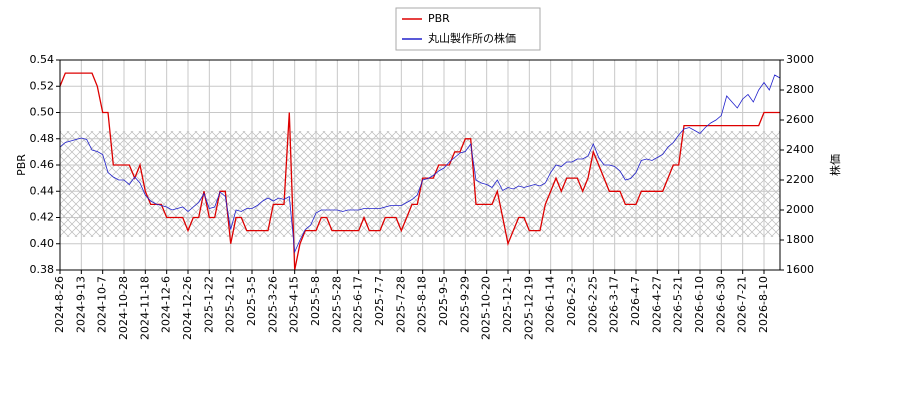 The image size is (900, 400). Describe the element at coordinates (21, 165) in the screenshot. I see `y-axis-label: PBR` at that location.